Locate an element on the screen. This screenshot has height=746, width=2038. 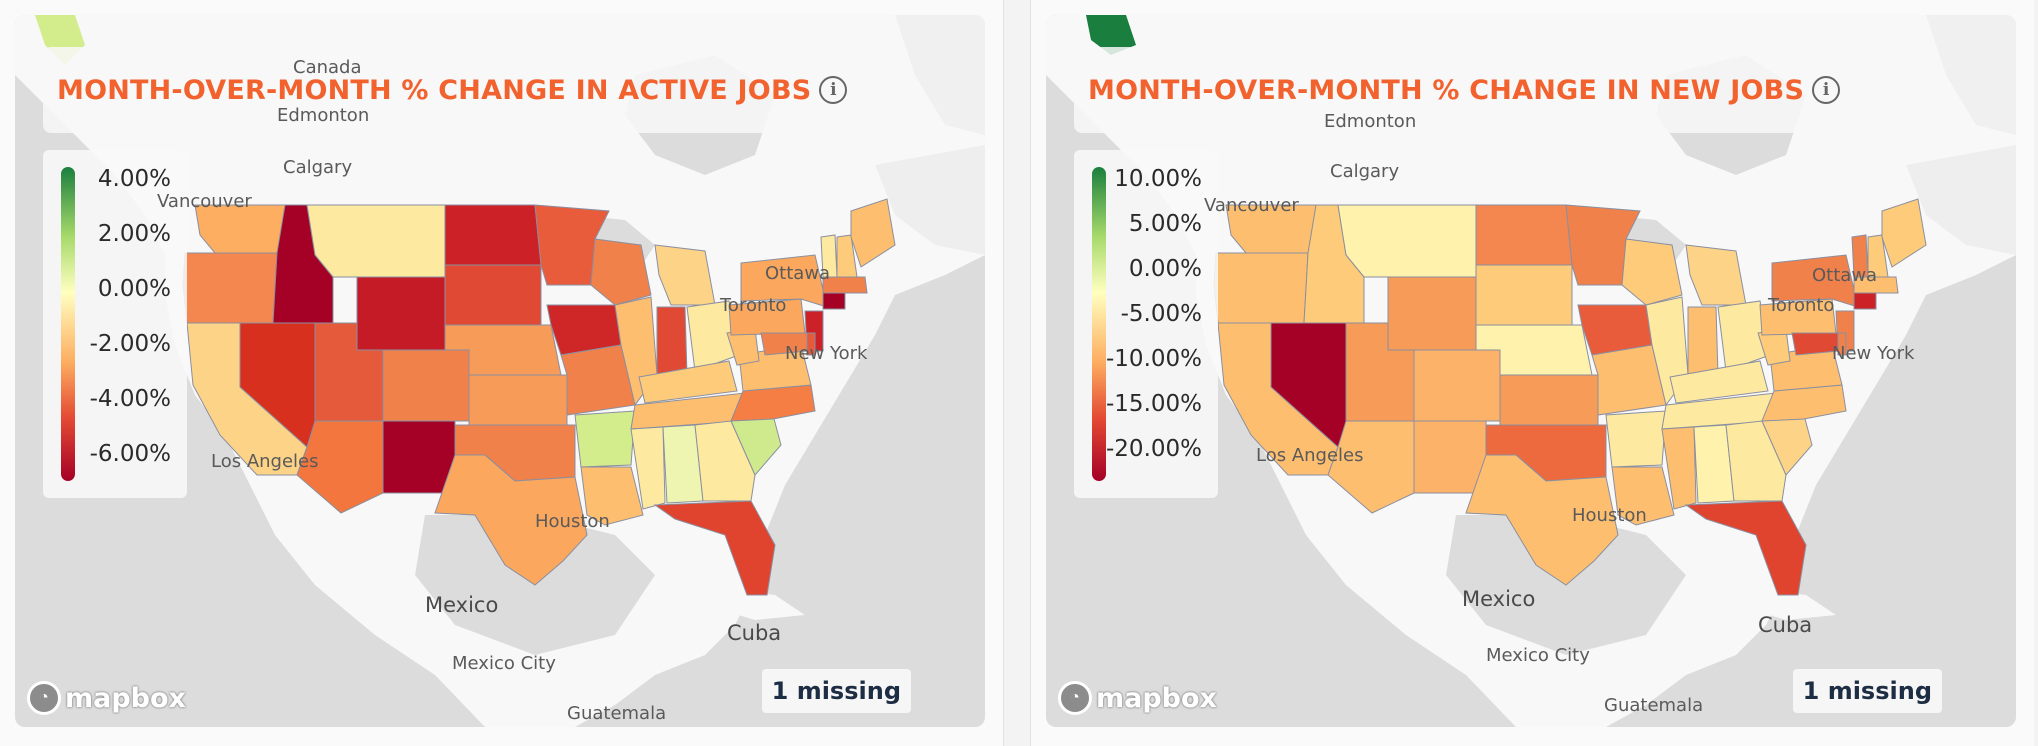
active-state-wi is located at coordinates (621, 272).